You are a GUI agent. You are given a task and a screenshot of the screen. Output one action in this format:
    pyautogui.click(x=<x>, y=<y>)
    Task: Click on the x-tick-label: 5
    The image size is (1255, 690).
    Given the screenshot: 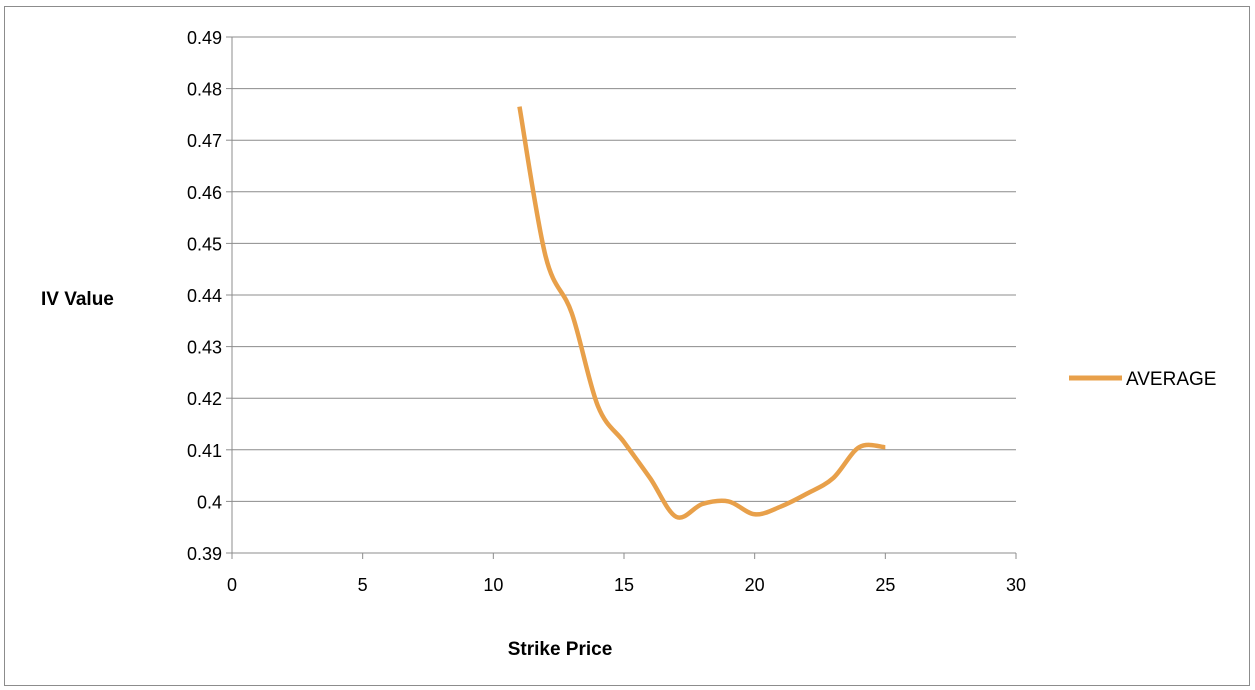 What is the action you would take?
    pyautogui.click(x=363, y=585)
    